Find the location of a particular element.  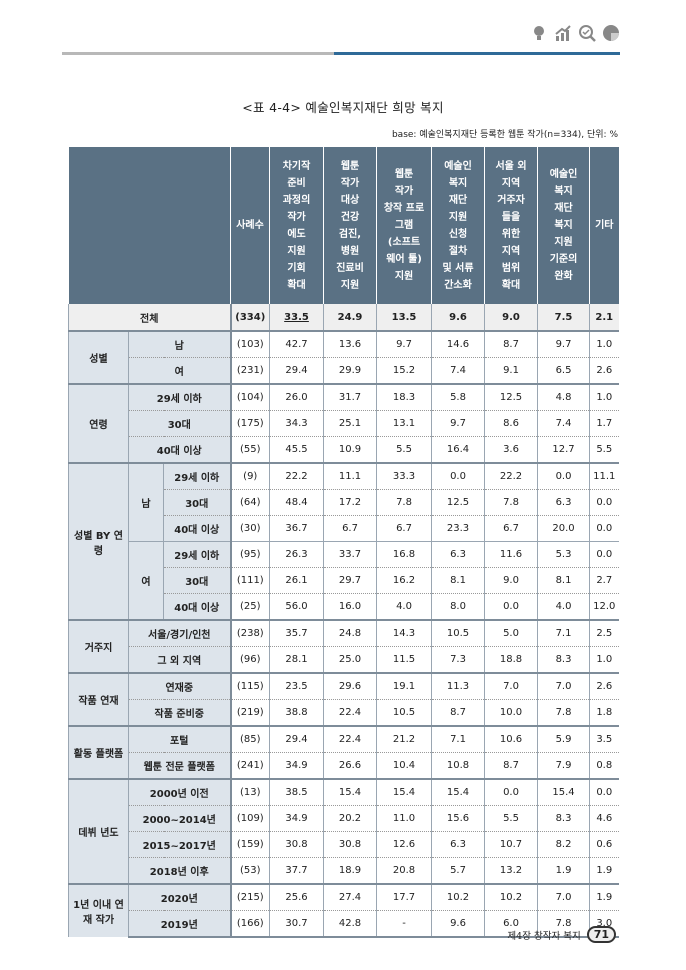

case-count: (104) is located at coordinates (249, 397).